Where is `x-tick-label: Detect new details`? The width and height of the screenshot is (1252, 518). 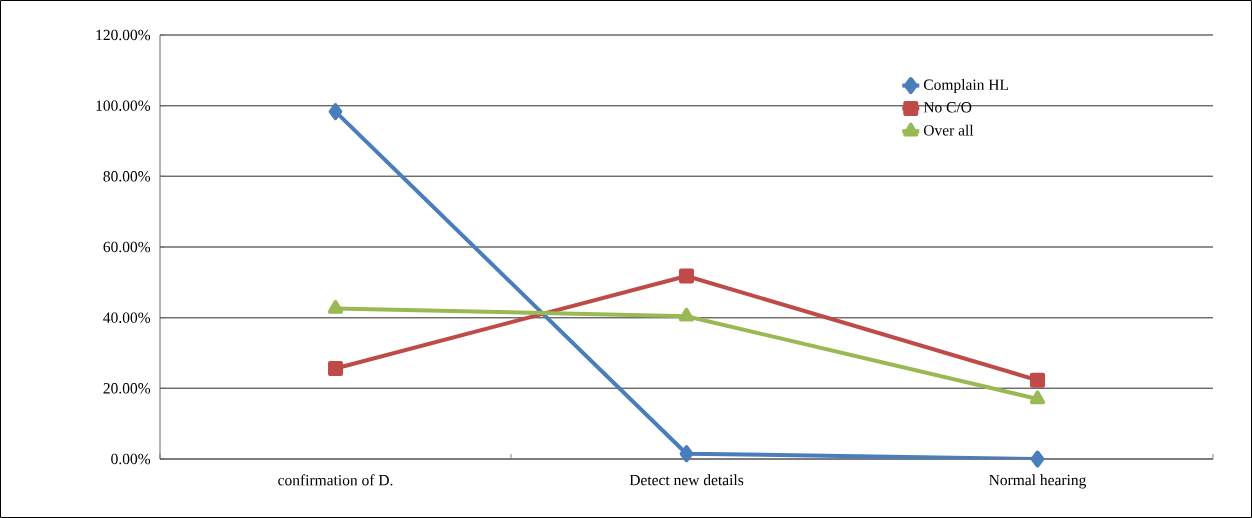
x-tick-label: Detect new details is located at coordinates (686, 480).